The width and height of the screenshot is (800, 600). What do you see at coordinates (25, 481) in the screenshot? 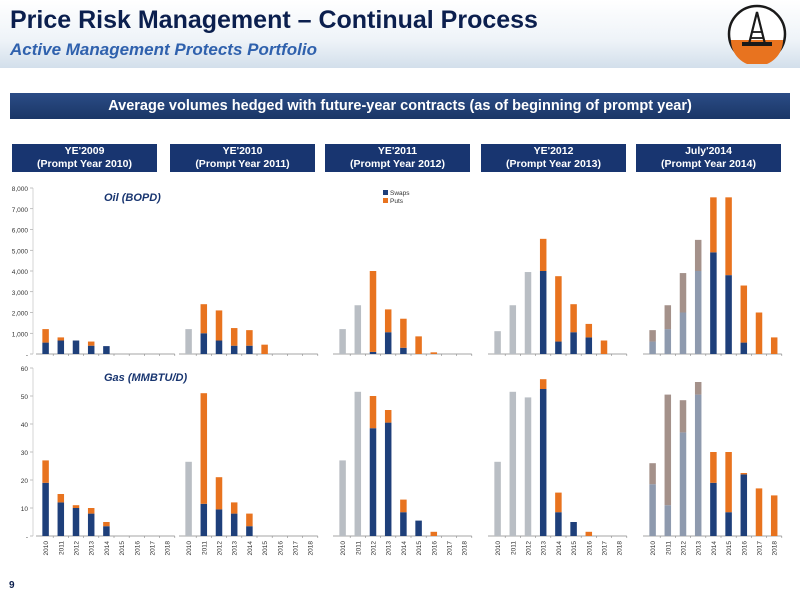
I see `y-tick-label: 20` at bounding box center [25, 481].